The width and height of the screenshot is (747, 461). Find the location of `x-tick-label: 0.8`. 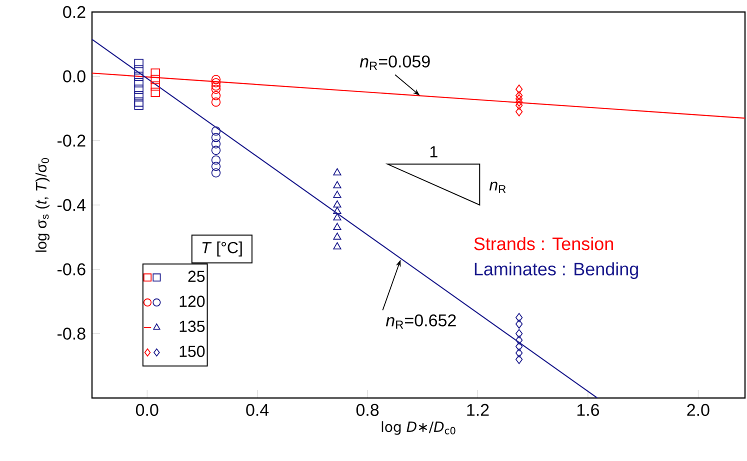

x-tick-label: 0.8 is located at coordinates (367, 410).